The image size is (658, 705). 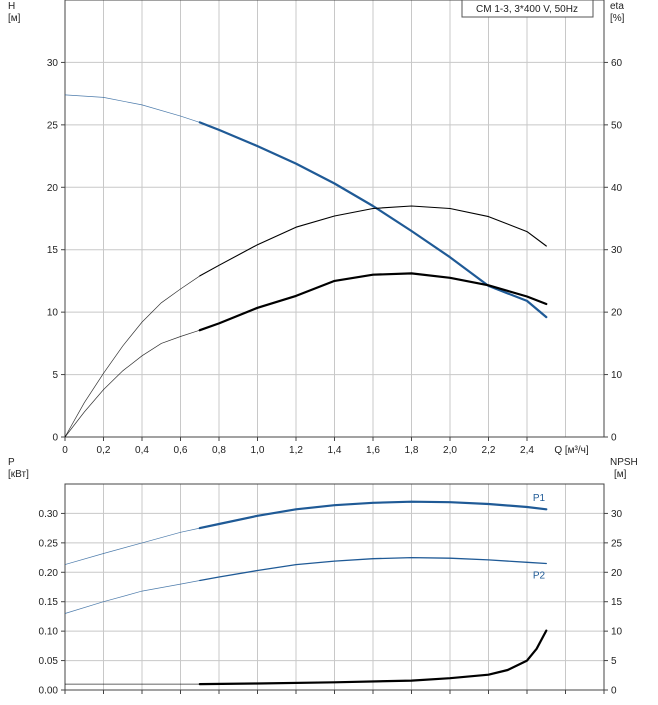 What do you see at coordinates (412, 450) in the screenshot?
I see `x-tick-label: 1,8` at bounding box center [412, 450].